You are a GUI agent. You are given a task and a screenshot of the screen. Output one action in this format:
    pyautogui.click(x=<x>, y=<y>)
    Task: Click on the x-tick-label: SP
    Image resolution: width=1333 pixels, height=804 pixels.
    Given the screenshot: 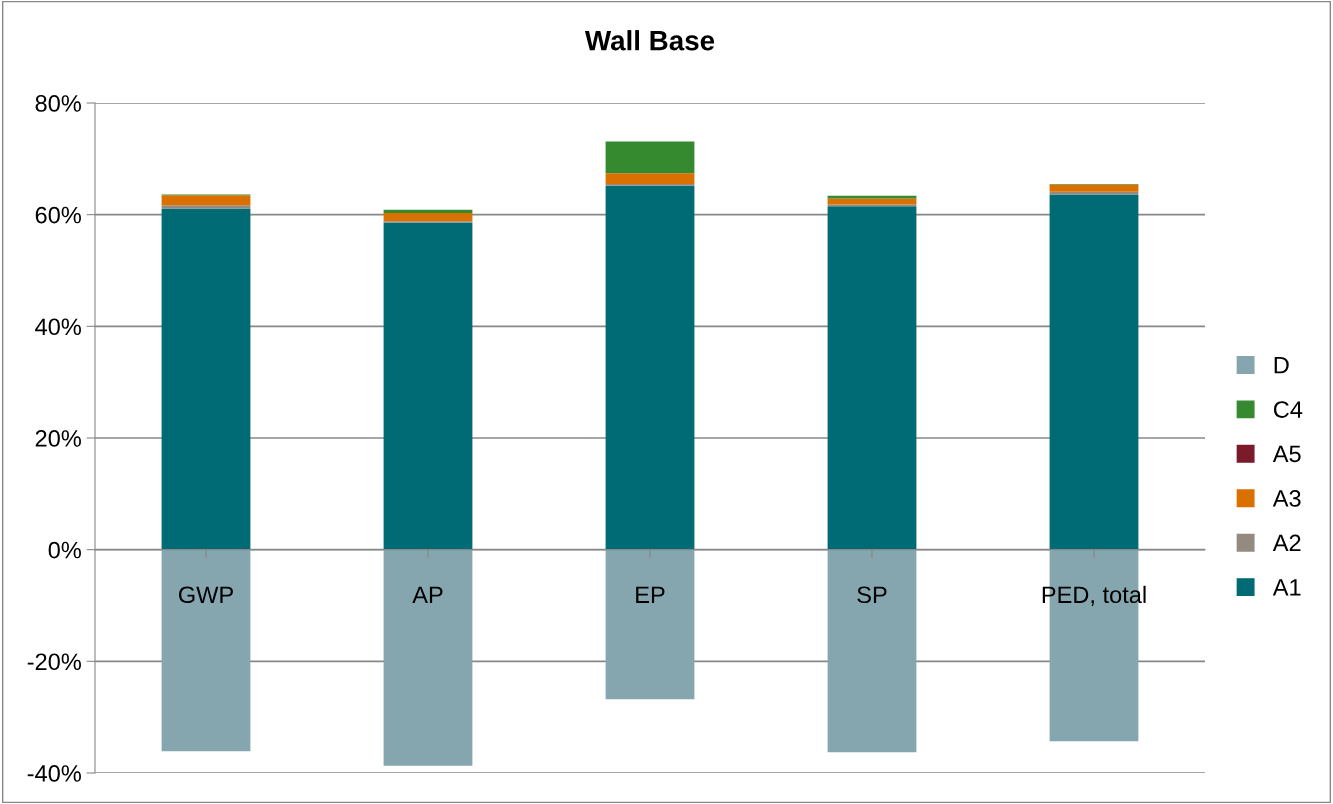 What is the action you would take?
    pyautogui.click(x=872, y=595)
    